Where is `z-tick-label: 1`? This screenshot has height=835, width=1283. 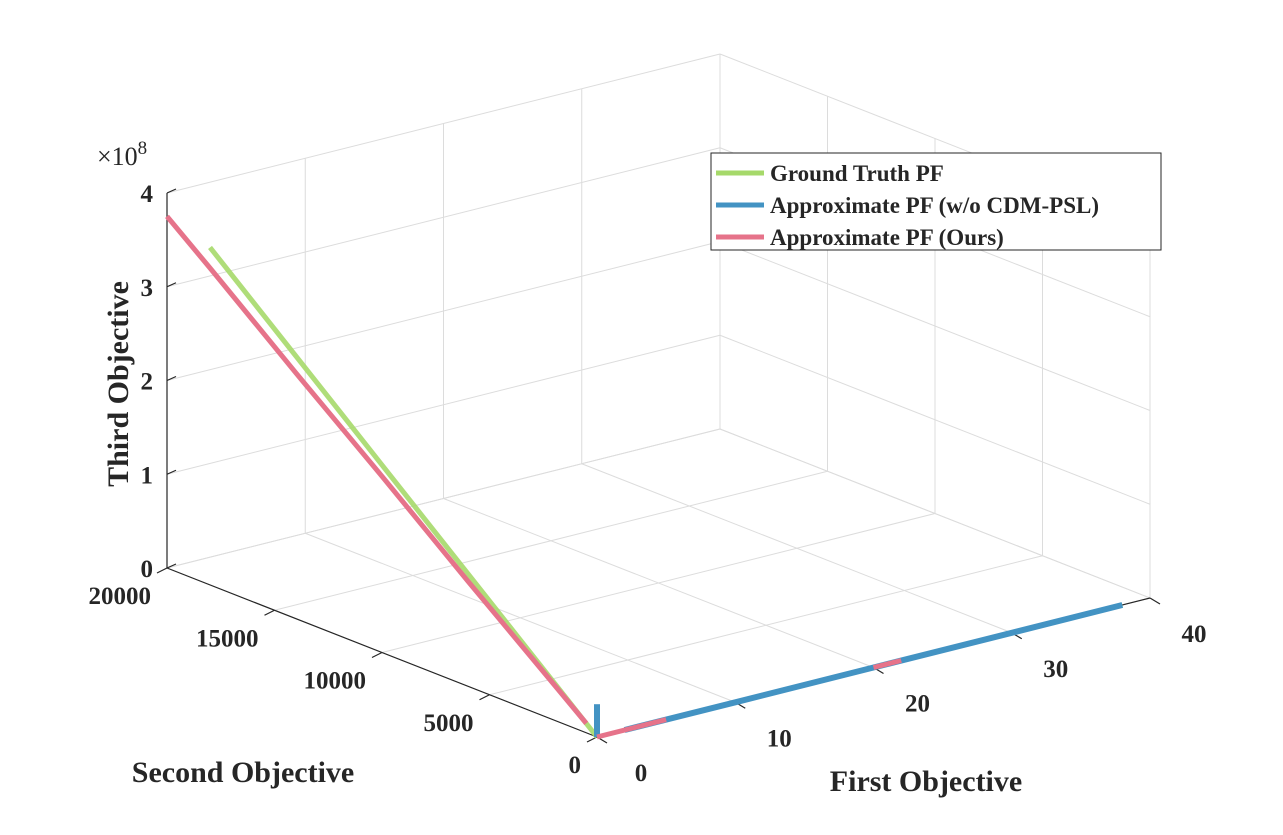 z-tick-label: 1 is located at coordinates (147, 475).